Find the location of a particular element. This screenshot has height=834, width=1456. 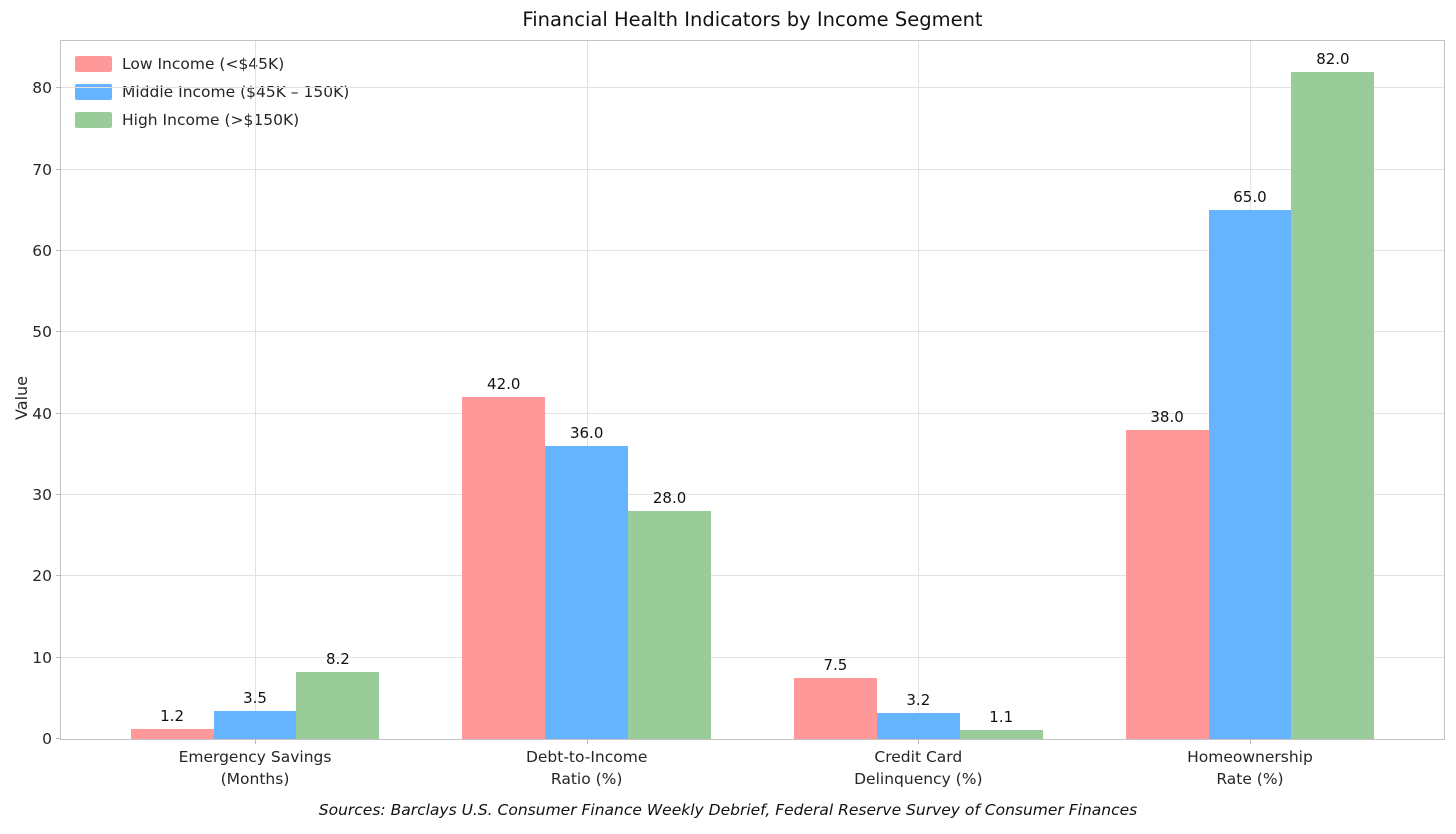

bar-low-income-debt-to-income-ratio is located at coordinates (504, 568).